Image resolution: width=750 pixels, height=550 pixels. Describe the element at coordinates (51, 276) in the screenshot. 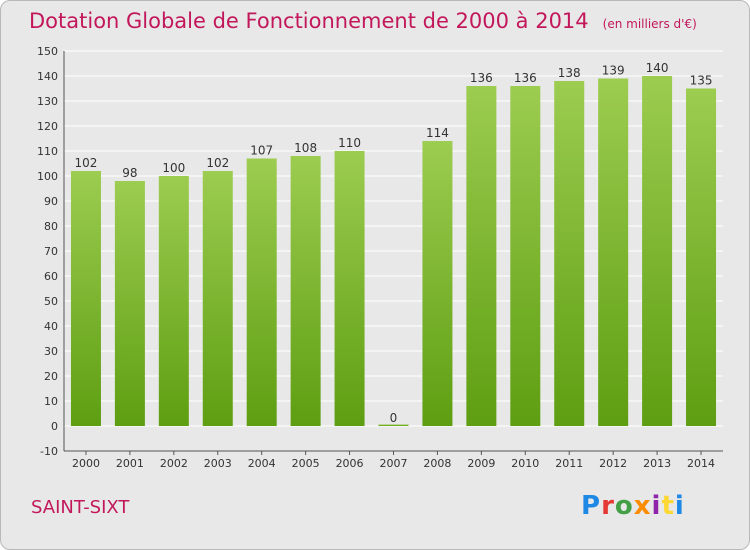

I see `y-tick-label: 60` at that location.